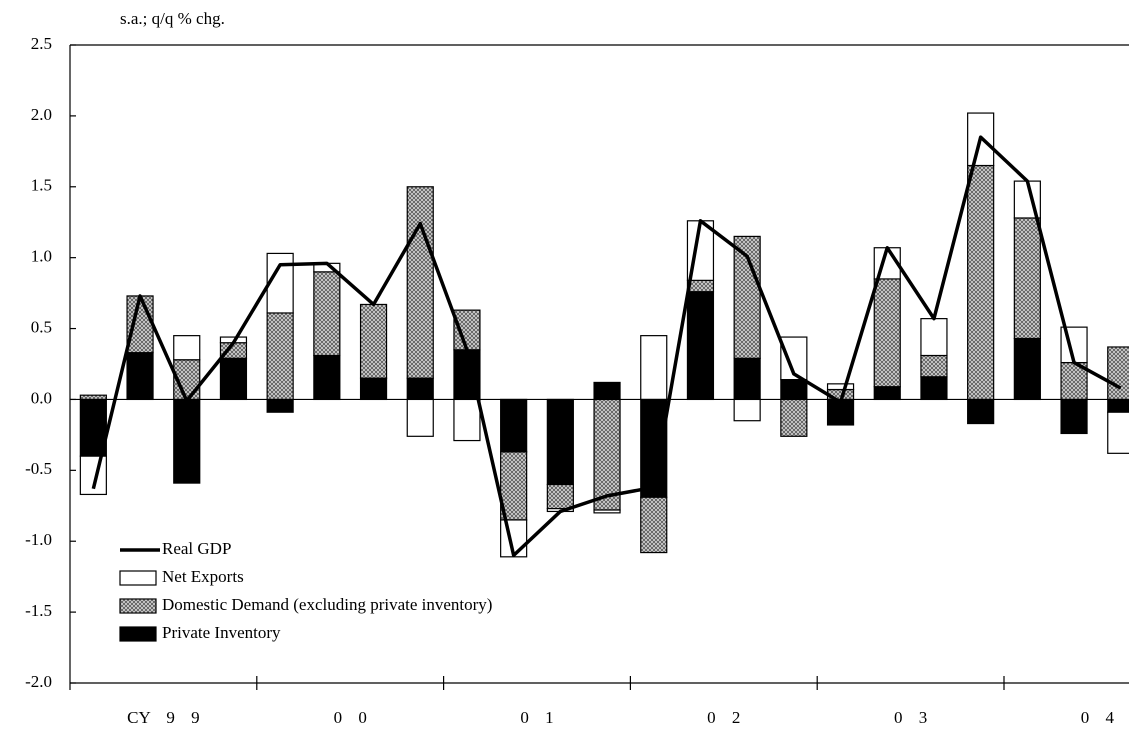 This screenshot has height=731, width=1129. What do you see at coordinates (38, 539) in the screenshot?
I see `y-tick-label: -1.0` at bounding box center [38, 539].